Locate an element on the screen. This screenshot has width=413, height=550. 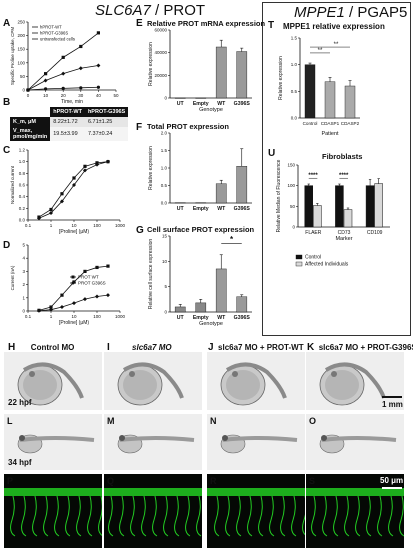
y-tick-label: 0.0 is located at coordinates (22, 220).